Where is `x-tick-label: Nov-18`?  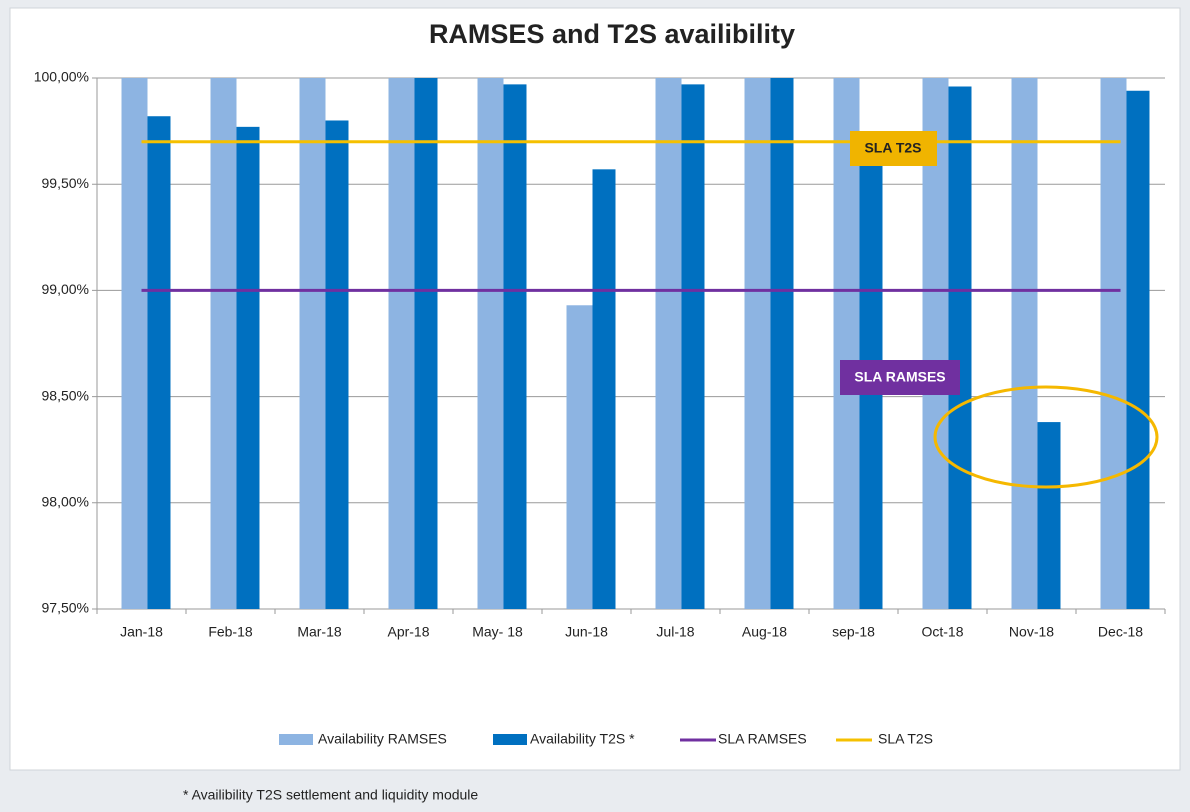 x-tick-label: Nov-18 is located at coordinates (1031, 632).